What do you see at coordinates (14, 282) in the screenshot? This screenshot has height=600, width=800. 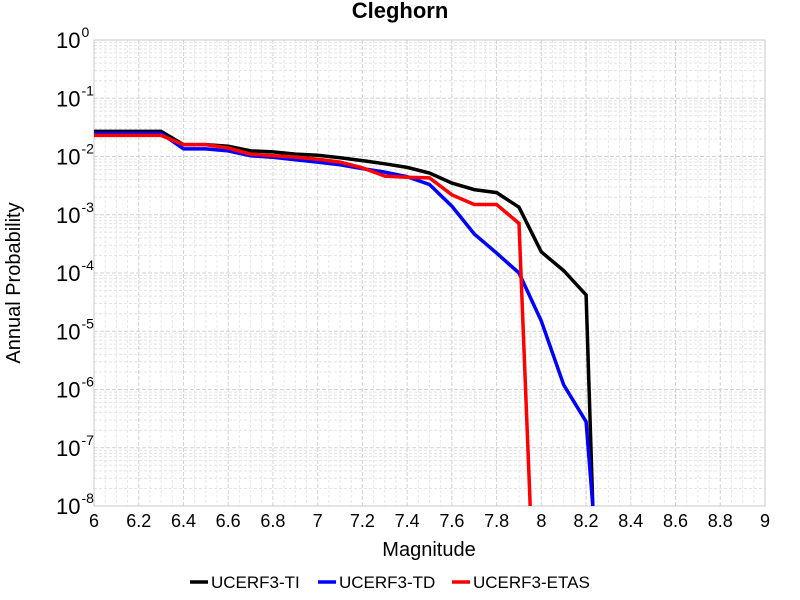 I see `y-axis-label: Annual Probability` at bounding box center [14, 282].